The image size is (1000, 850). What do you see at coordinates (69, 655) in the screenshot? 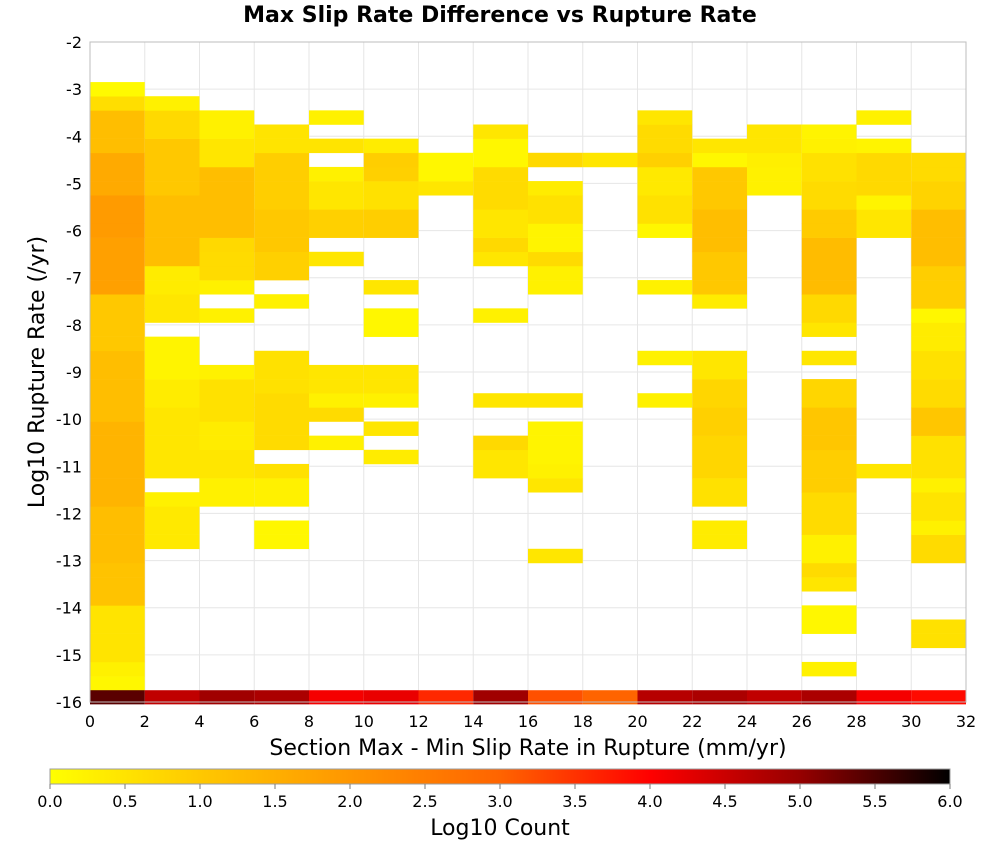
I see `y-tick-label: -15` at bounding box center [69, 655].